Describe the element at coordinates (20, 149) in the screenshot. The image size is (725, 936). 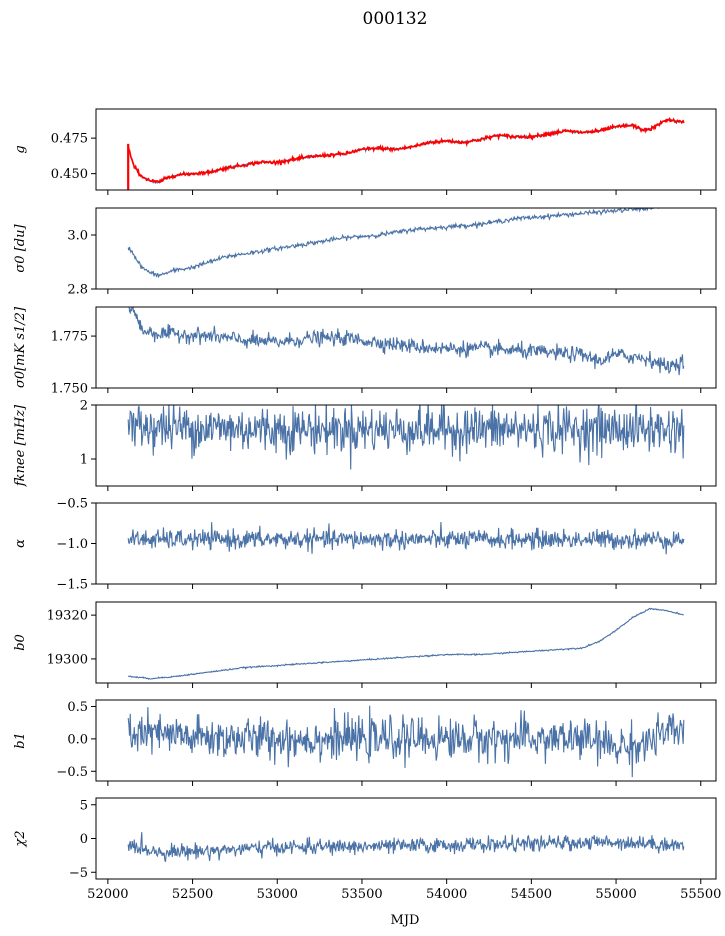
I see `y-axis-label: g` at that location.